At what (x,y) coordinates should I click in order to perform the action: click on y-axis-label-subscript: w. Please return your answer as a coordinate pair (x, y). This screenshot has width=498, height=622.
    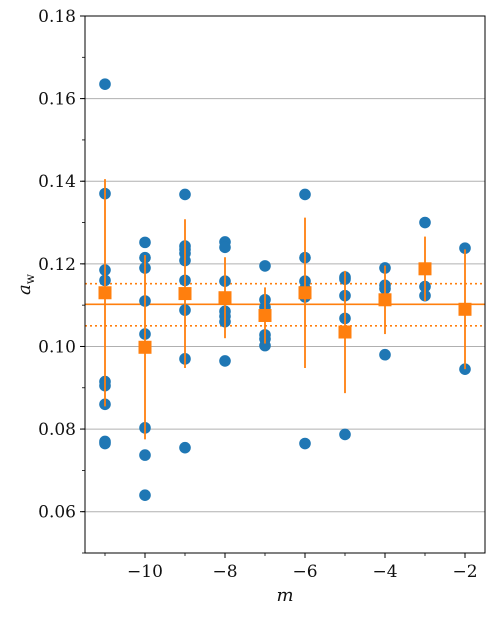
    Looking at the image, I should click on (30, 278).